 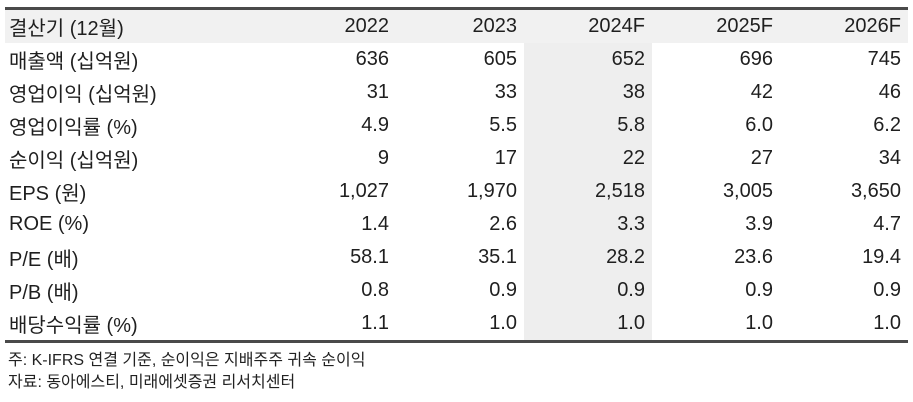 I want to click on cell-value: 3.9, so click(x=759, y=224).